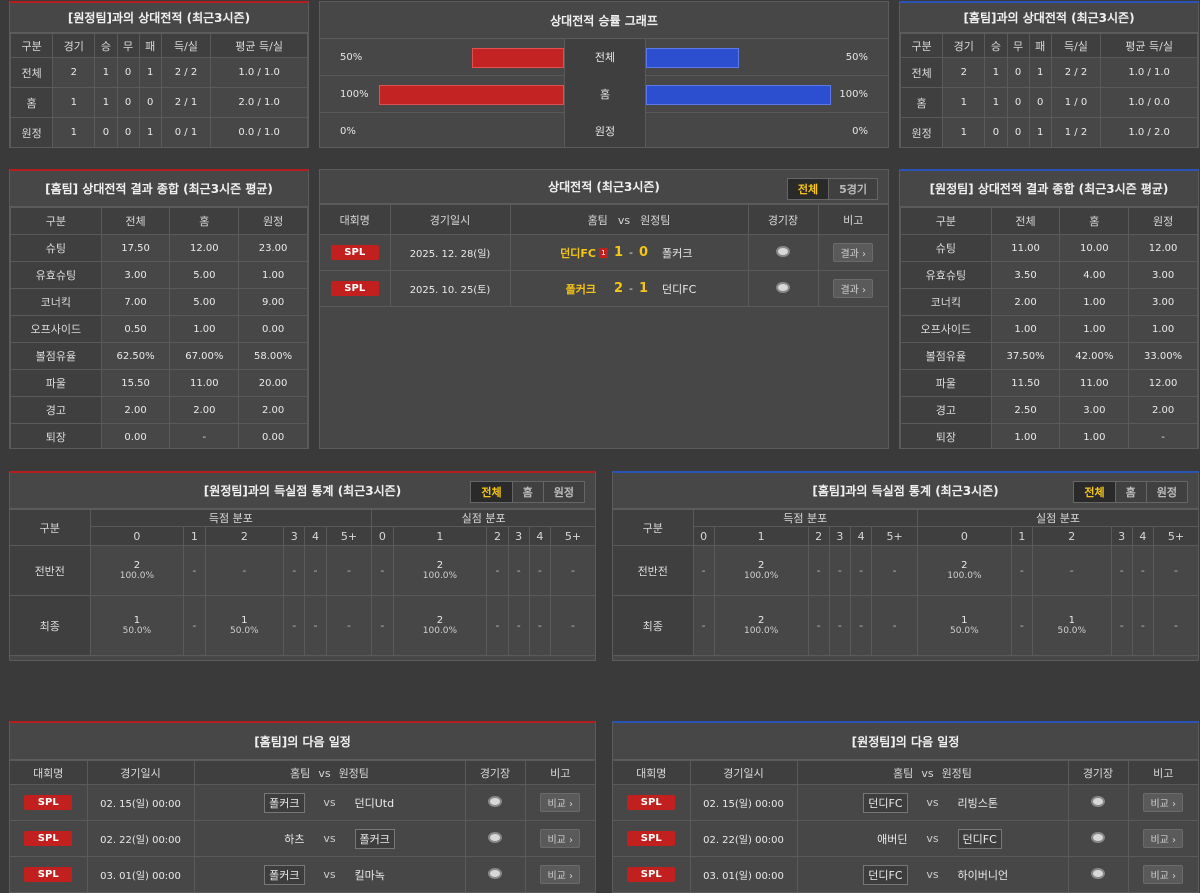  I want to click on teams-cell: 던디FC 1 1-0 폴커크, so click(629, 252).